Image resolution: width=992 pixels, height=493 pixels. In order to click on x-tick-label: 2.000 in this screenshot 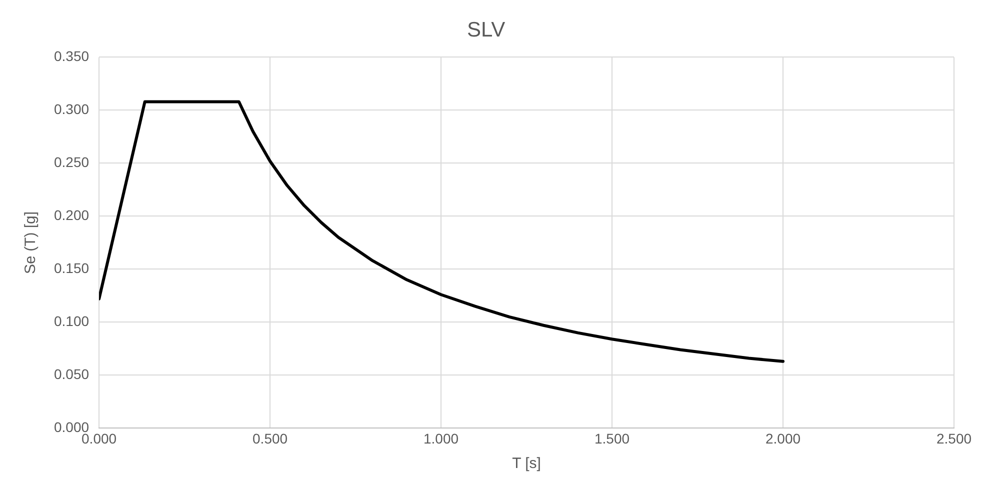, I will do `click(783, 438)`.